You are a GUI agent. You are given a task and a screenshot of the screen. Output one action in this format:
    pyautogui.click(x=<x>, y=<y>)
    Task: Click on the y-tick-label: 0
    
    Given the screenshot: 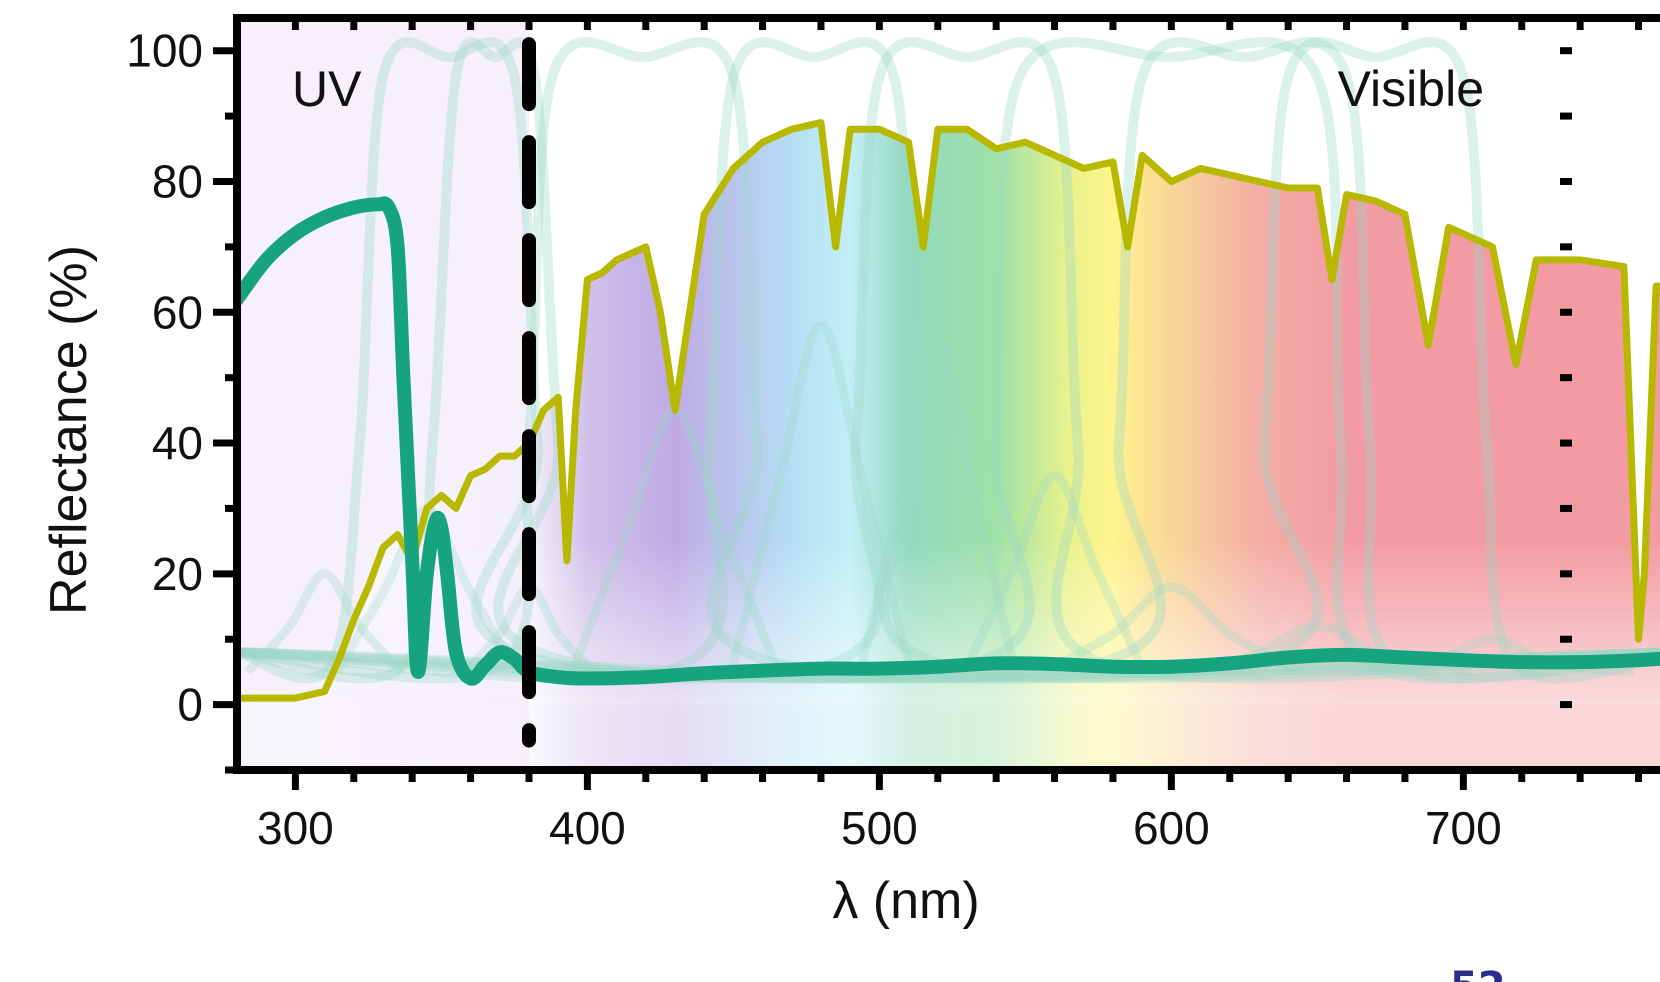 What is the action you would take?
    pyautogui.click(x=190, y=705)
    